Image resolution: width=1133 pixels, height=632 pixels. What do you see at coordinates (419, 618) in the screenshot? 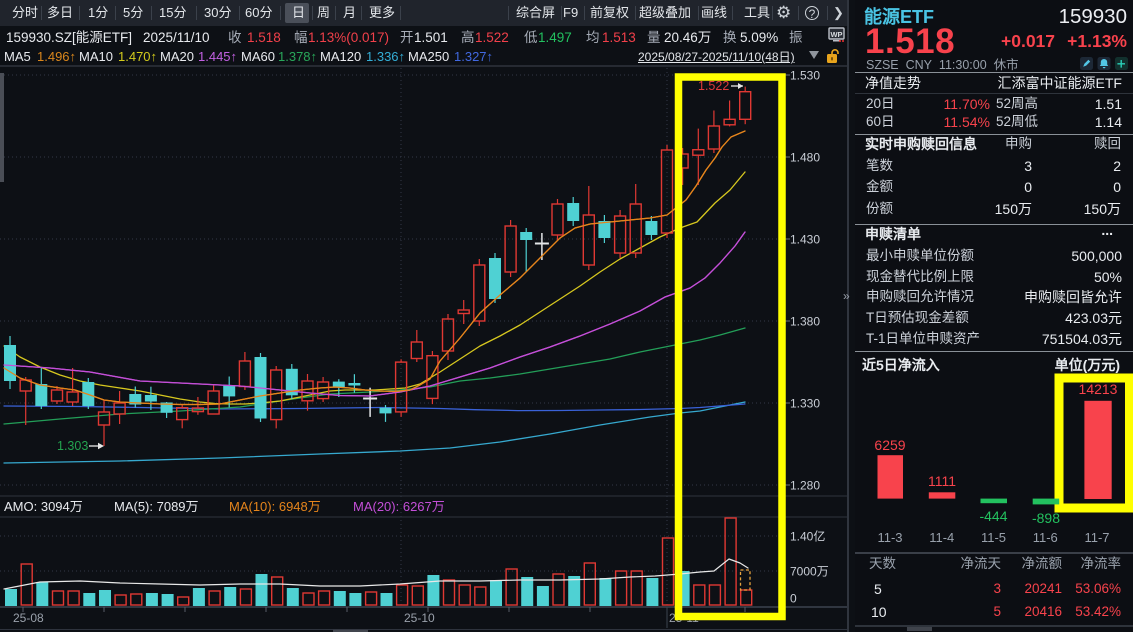
I see `svg-text: 25-10` at bounding box center [419, 618].